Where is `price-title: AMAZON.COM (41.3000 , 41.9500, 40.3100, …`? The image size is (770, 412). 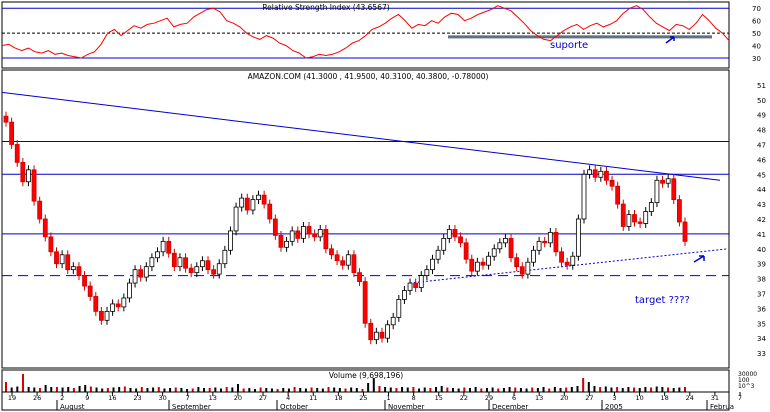 price-title: AMAZON.COM (41.3000 , 41.9500, 40.3100, … is located at coordinates (368, 76).